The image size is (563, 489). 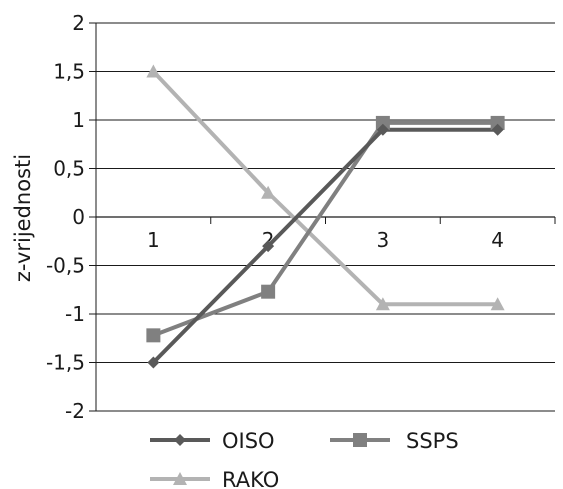 I want to click on x-tick-label: 3, so click(x=383, y=240).